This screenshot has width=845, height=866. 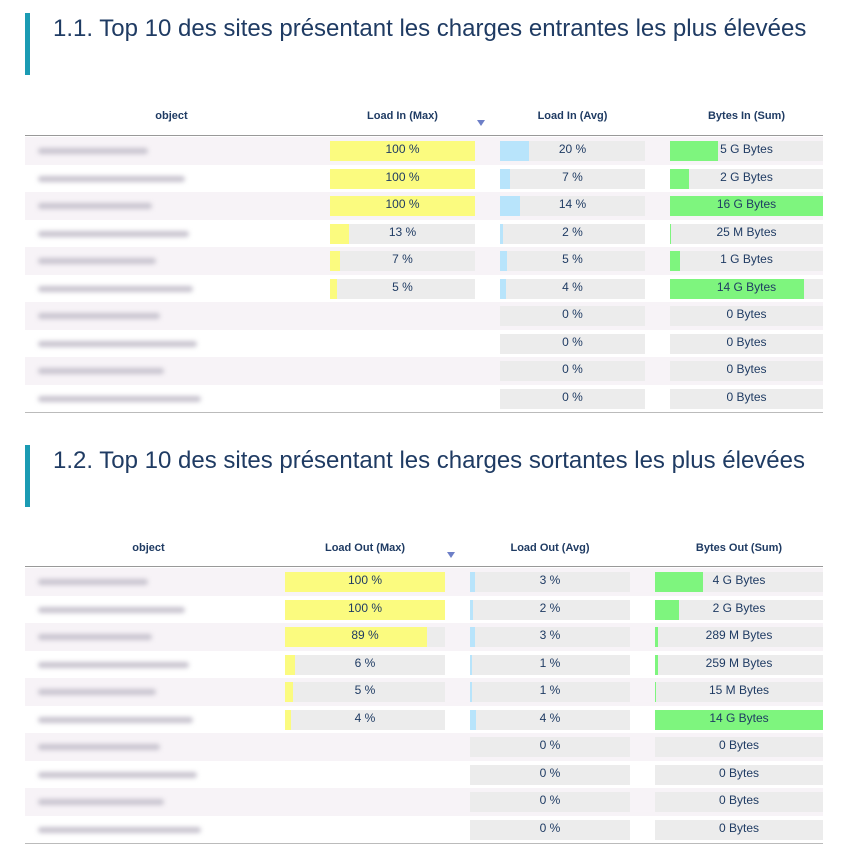 What do you see at coordinates (365, 635) in the screenshot?
I see `cell-value: 89 %` at bounding box center [365, 635].